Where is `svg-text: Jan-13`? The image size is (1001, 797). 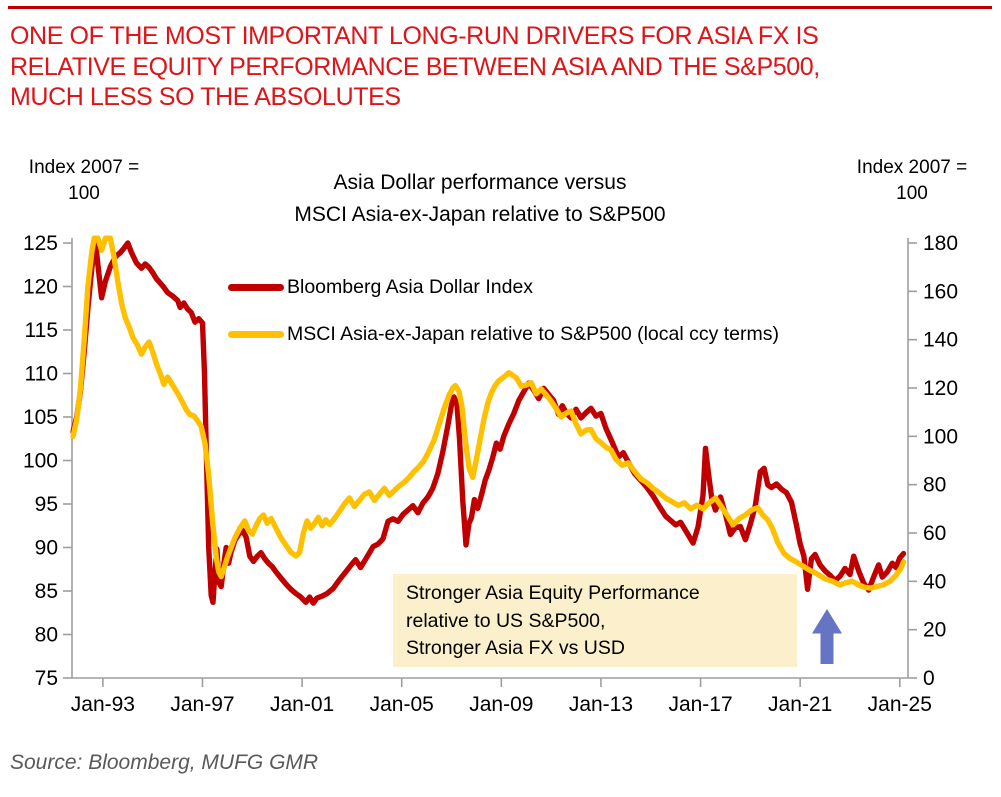
svg-text: Jan-13 is located at coordinates (601, 704).